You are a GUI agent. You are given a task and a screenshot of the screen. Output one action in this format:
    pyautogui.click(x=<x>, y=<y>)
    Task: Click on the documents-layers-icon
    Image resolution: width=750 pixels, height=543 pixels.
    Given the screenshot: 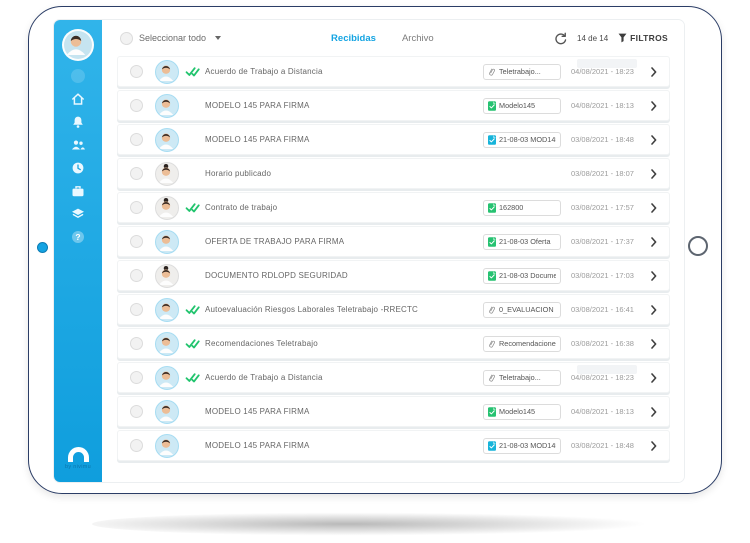 What is the action you would take?
    pyautogui.click(x=78, y=214)
    